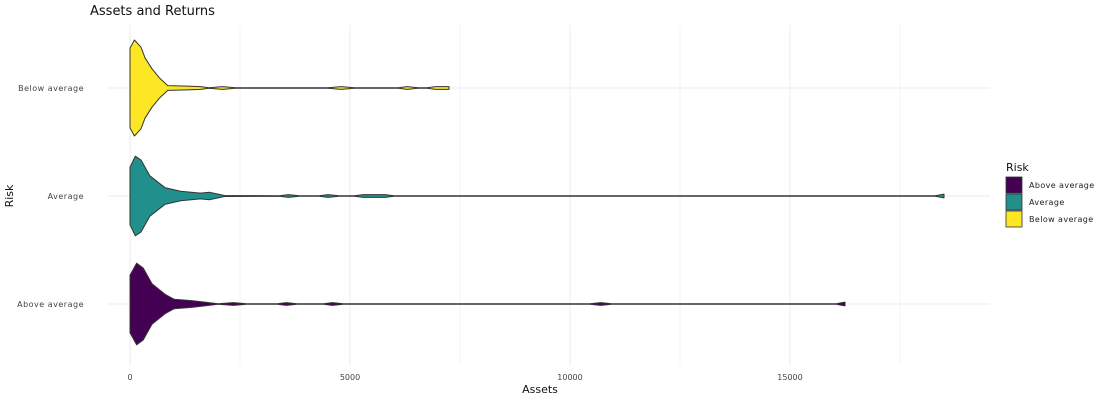 The width and height of the screenshot is (1106, 400). Describe the element at coordinates (129, 377) in the screenshot. I see `x-tick-label: 0` at that location.